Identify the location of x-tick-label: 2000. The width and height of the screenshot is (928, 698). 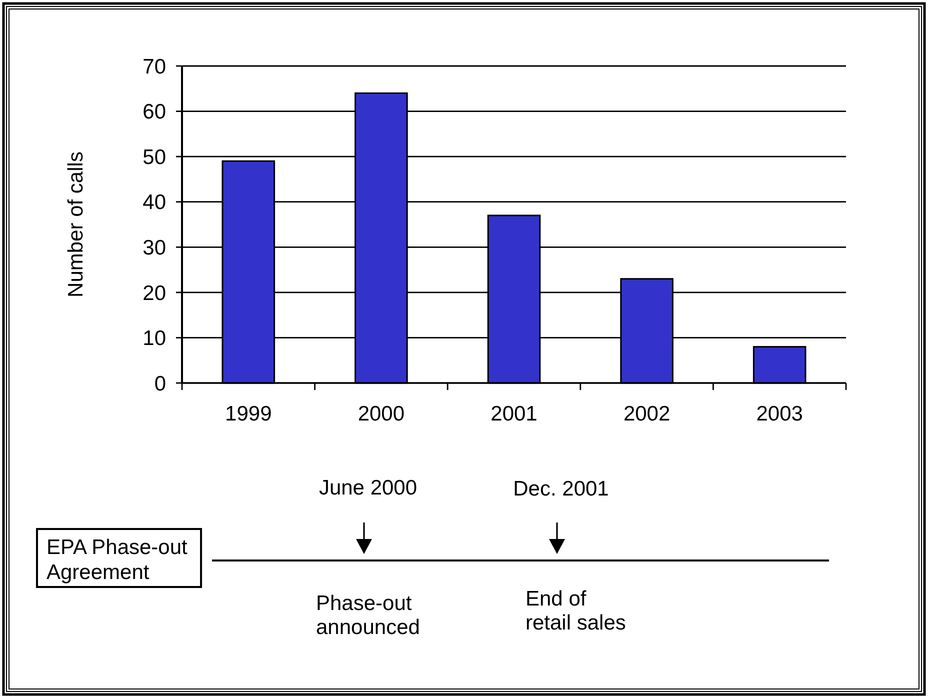
(381, 414).